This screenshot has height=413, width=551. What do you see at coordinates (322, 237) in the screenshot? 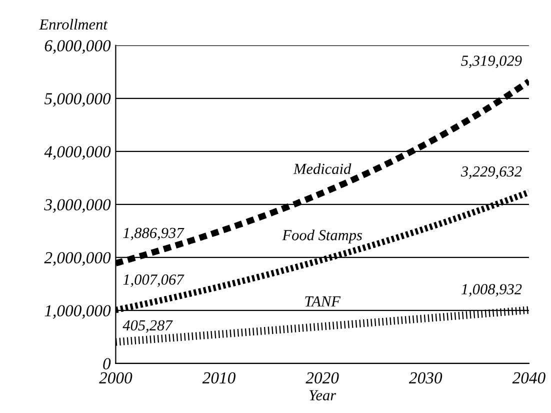
I see `series-label: Food Stamps` at bounding box center [322, 237].